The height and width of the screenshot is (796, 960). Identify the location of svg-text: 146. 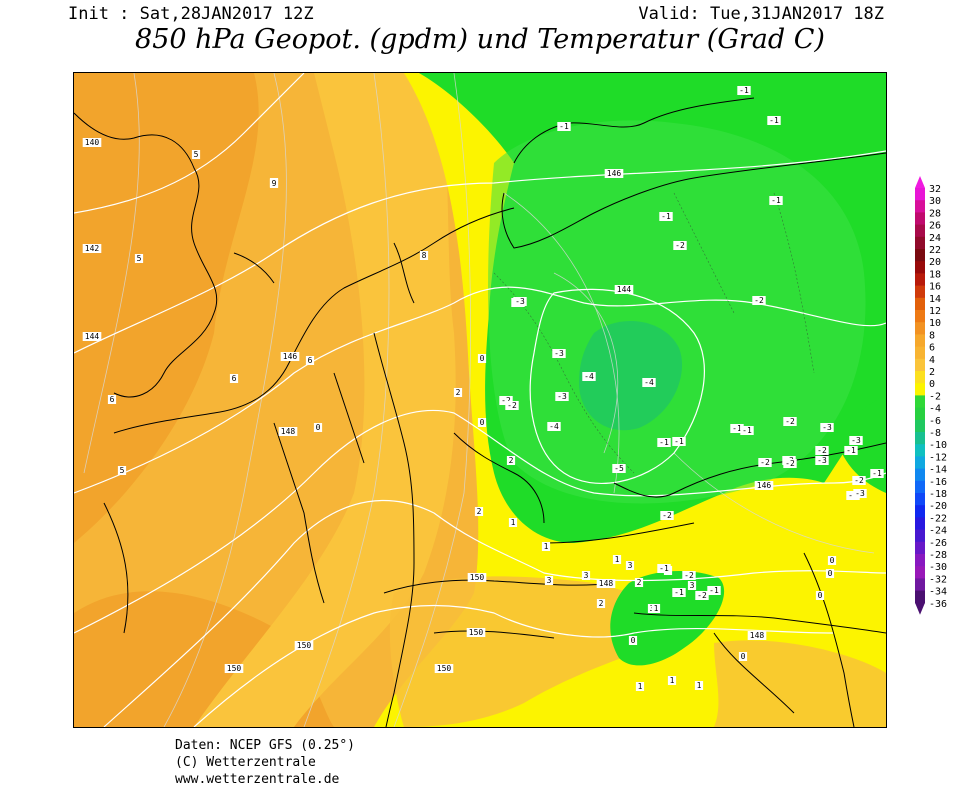
(290, 356).